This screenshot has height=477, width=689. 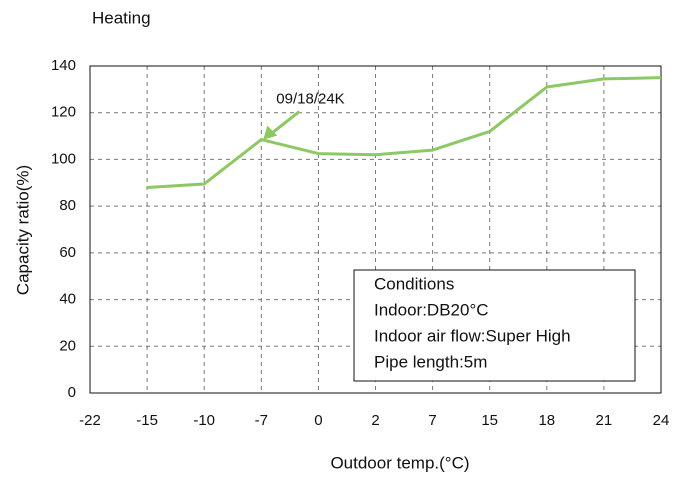 What do you see at coordinates (67, 299) in the screenshot?
I see `y-tick-label: 40` at bounding box center [67, 299].